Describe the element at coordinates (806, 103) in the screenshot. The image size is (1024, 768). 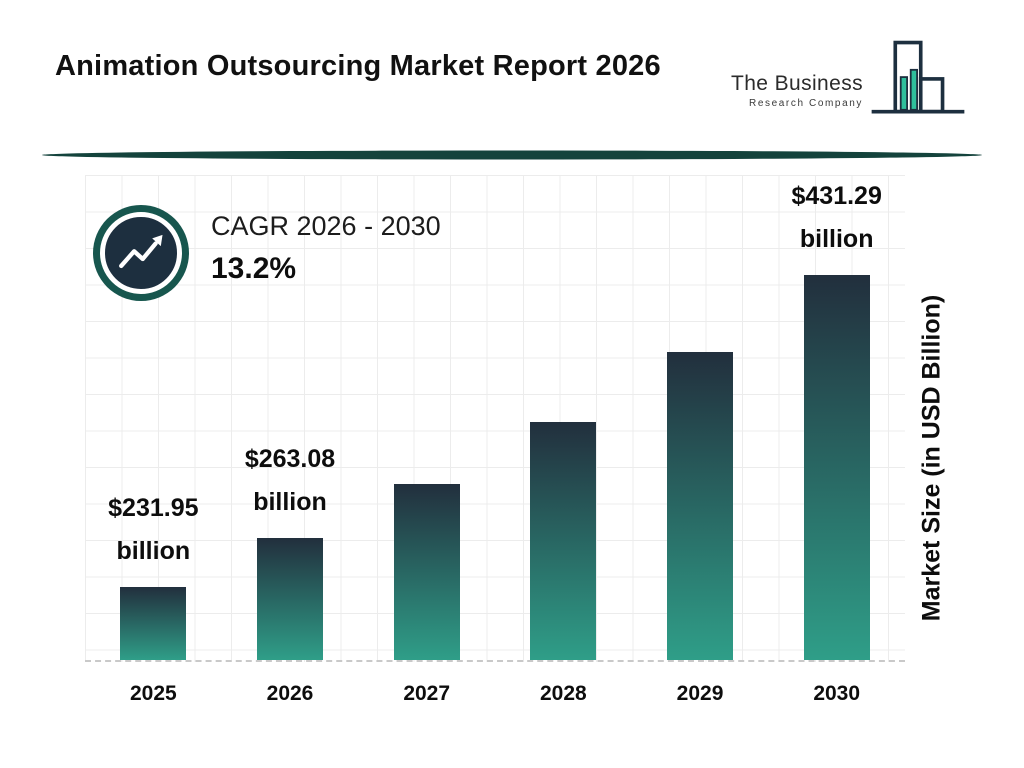
I see `logo-tagline: Research Company` at that location.